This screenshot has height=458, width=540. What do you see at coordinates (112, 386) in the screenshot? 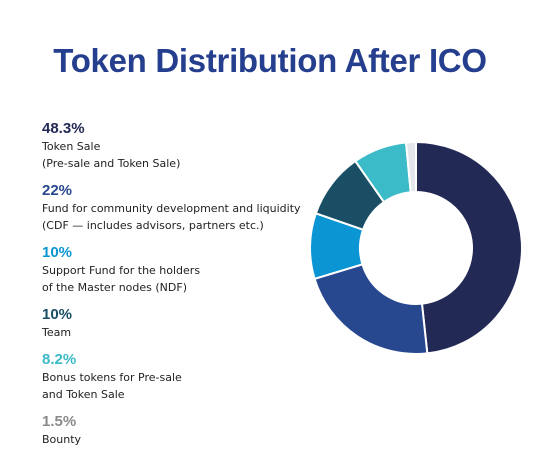
I see `legend-description: Bonus tokens for Pre-sale and Token Sale` at bounding box center [112, 386].